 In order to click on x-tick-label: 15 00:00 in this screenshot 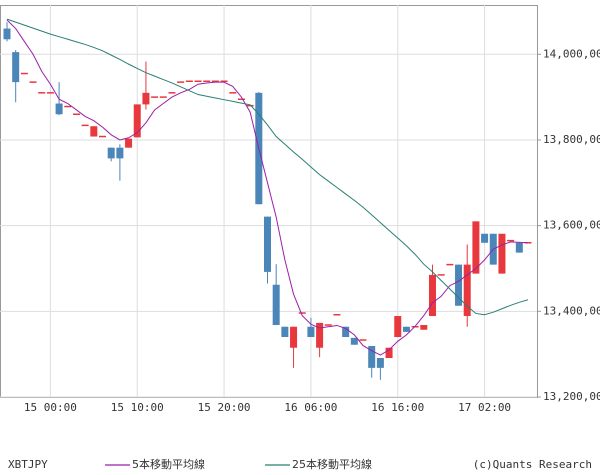, I will do `click(50, 407)`.